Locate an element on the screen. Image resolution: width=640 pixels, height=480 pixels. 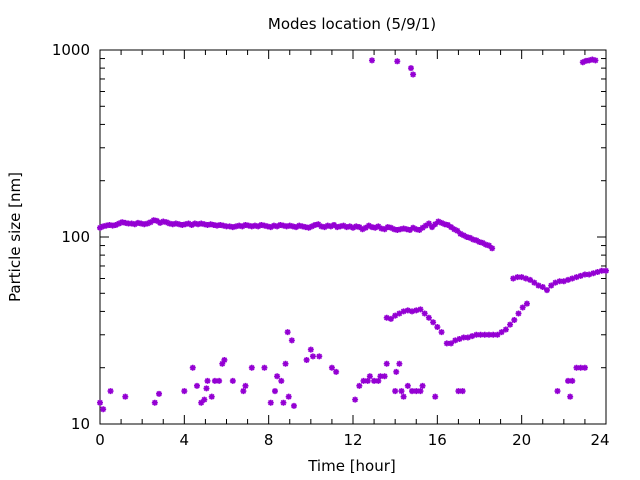
y-axis-label: Particle size [nm] is located at coordinates (15, 237).